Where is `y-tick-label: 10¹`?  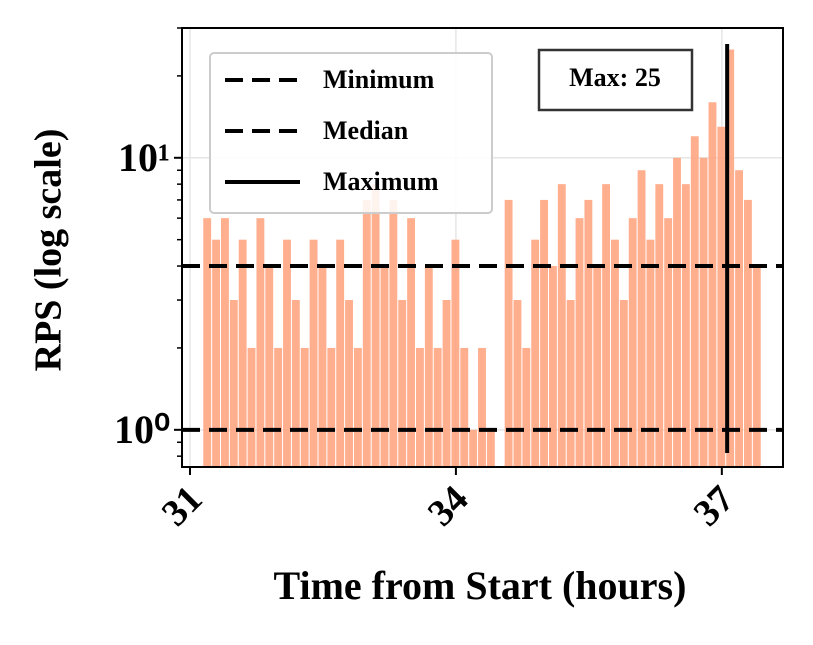 y-tick-label: 10¹ is located at coordinates (144, 157).